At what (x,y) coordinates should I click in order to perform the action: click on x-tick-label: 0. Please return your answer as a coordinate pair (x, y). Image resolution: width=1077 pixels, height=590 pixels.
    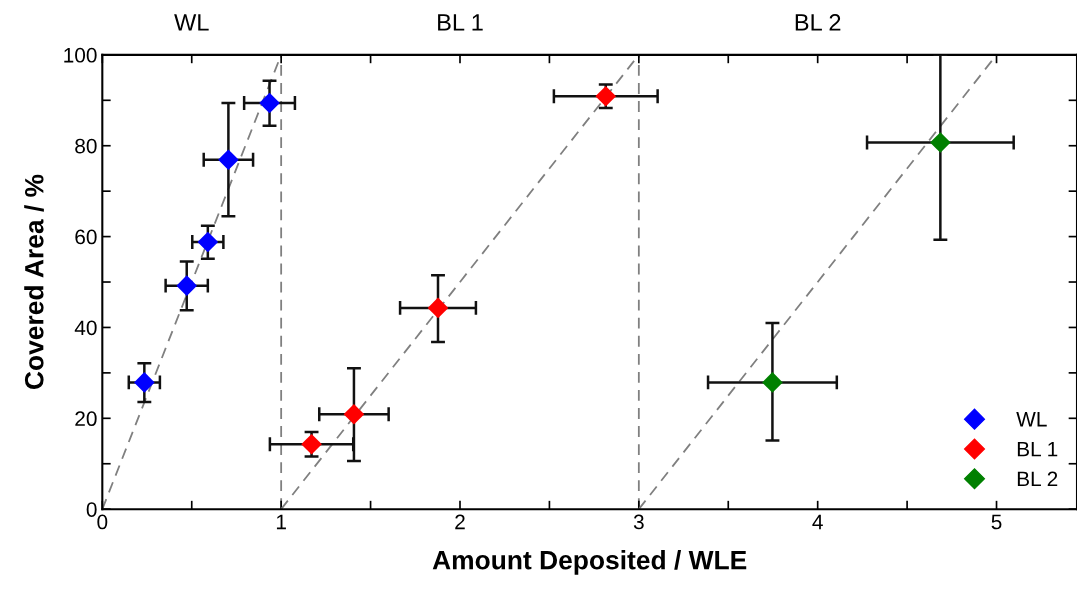
    Looking at the image, I should click on (102, 522).